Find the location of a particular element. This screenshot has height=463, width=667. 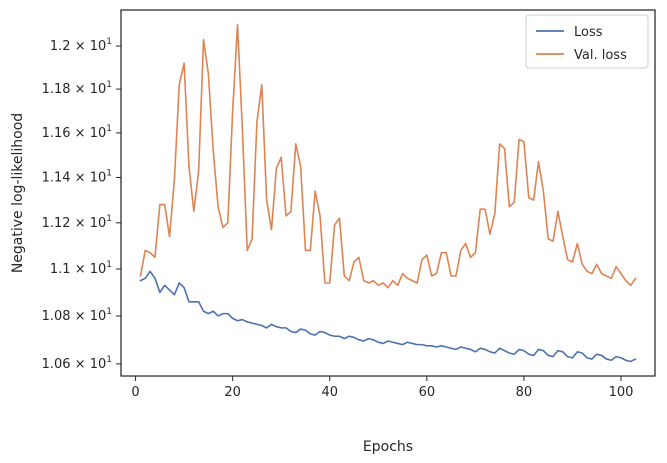

x-tick-label: 60 is located at coordinates (427, 392).